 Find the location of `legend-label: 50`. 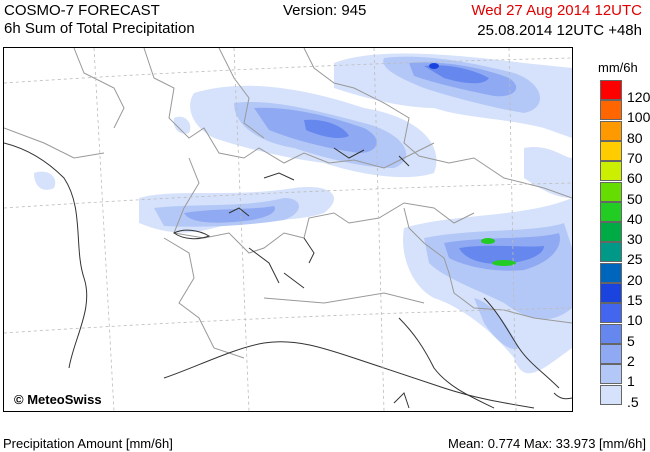

legend-label: 50 is located at coordinates (635, 198).